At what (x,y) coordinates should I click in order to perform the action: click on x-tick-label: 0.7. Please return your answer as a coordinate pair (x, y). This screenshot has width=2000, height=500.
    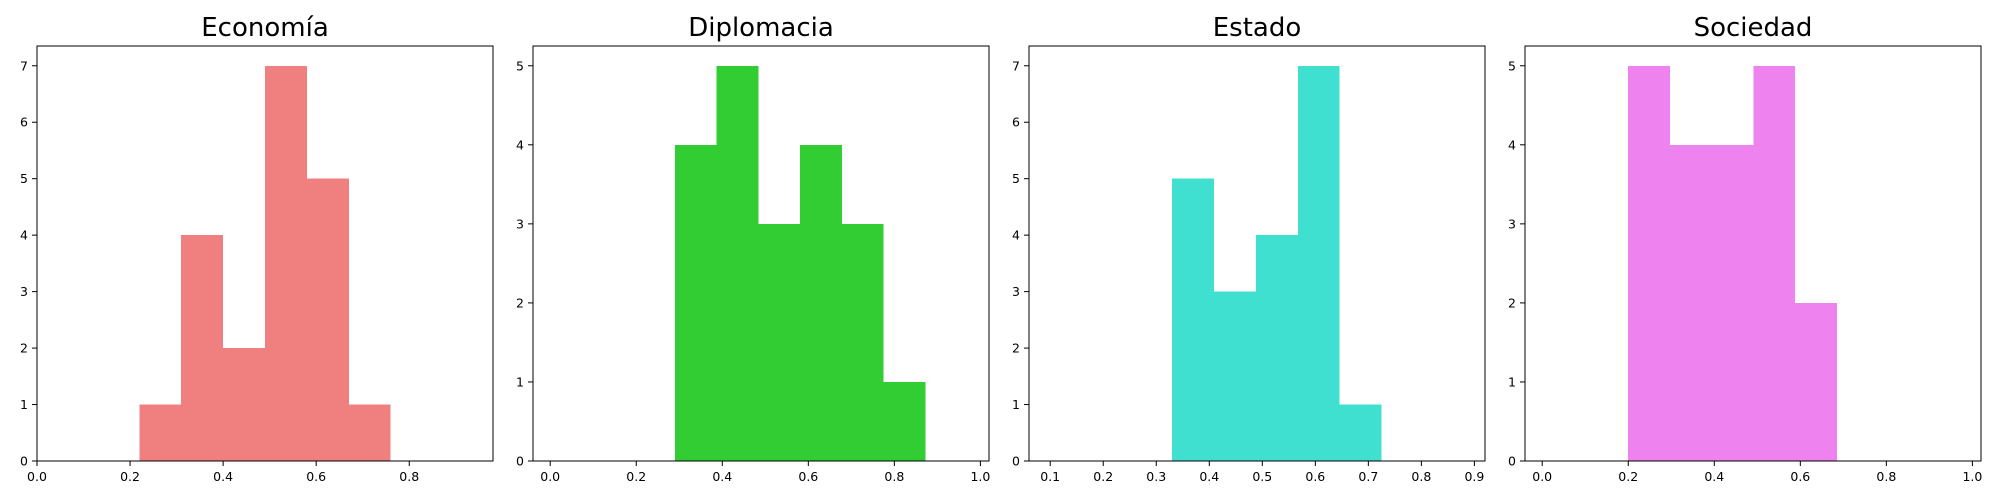
    Looking at the image, I should click on (1368, 476).